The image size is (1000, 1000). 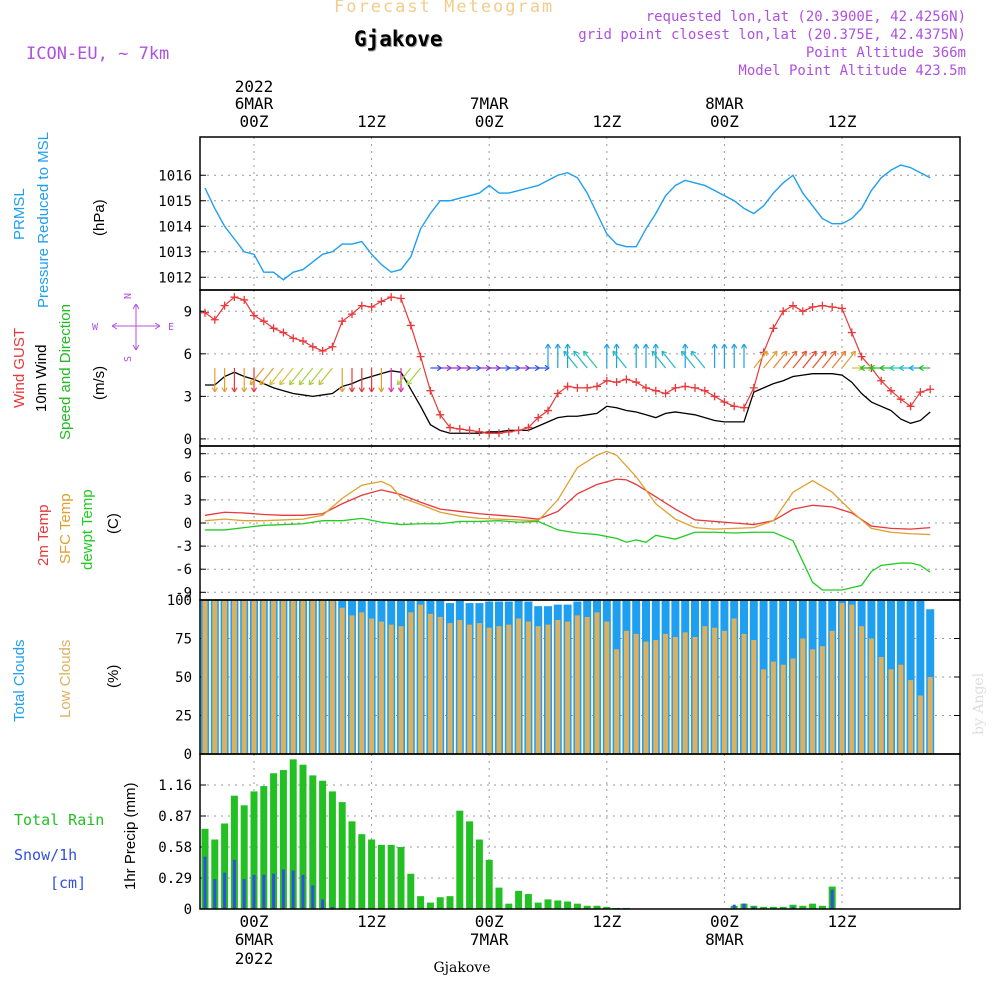 What do you see at coordinates (188, 355) in the screenshot?
I see `y-tick-label: 6` at bounding box center [188, 355].